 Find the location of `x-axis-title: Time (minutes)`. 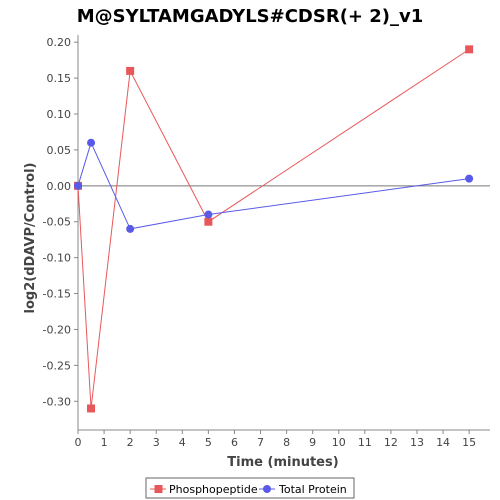

x-axis-title: Time (minutes) is located at coordinates (282, 462).